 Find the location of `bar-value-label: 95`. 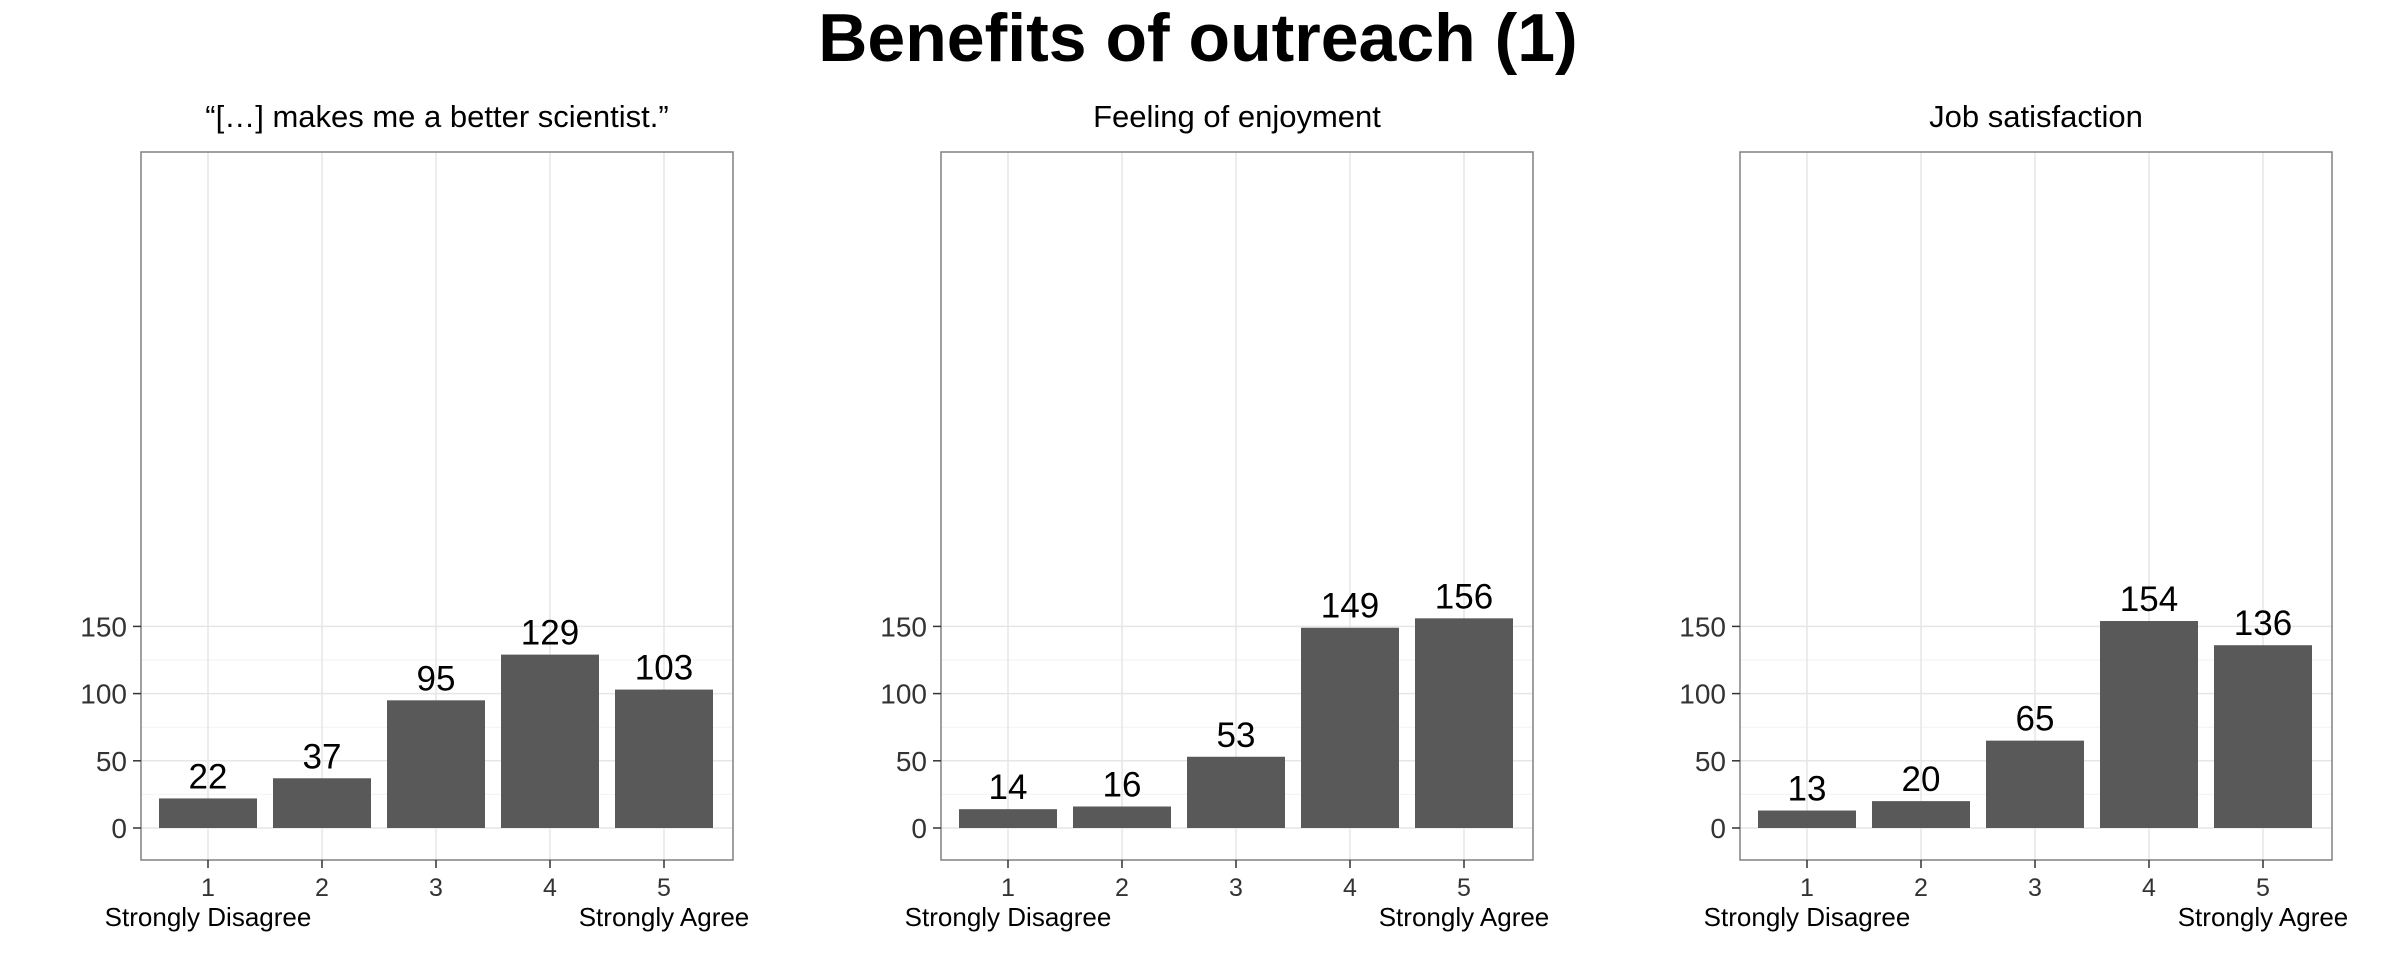

bar-value-label: 95 is located at coordinates (436, 678).